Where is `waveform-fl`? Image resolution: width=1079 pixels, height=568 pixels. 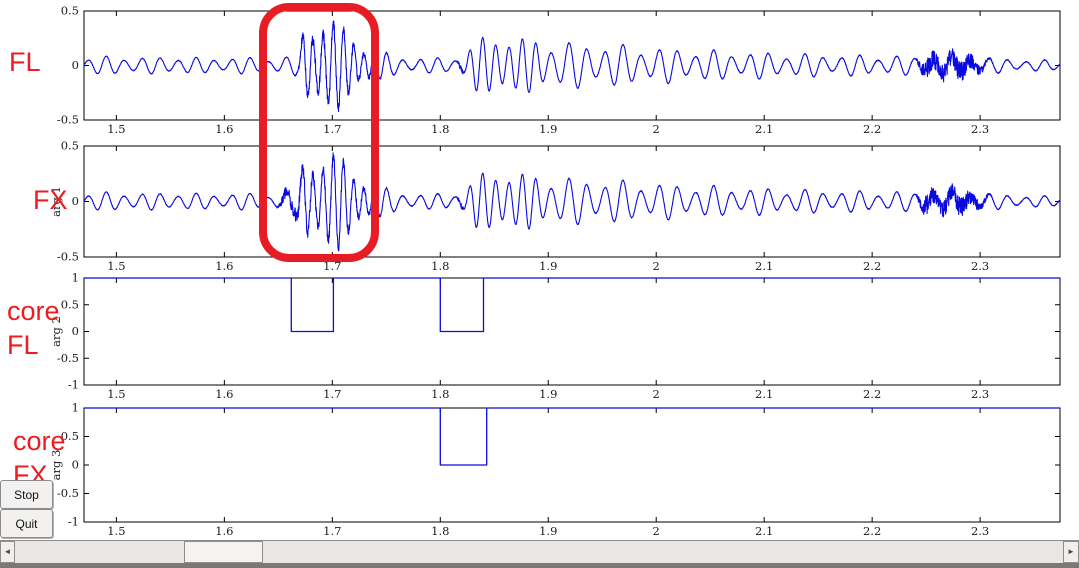
waveform-fl is located at coordinates (572, 66).